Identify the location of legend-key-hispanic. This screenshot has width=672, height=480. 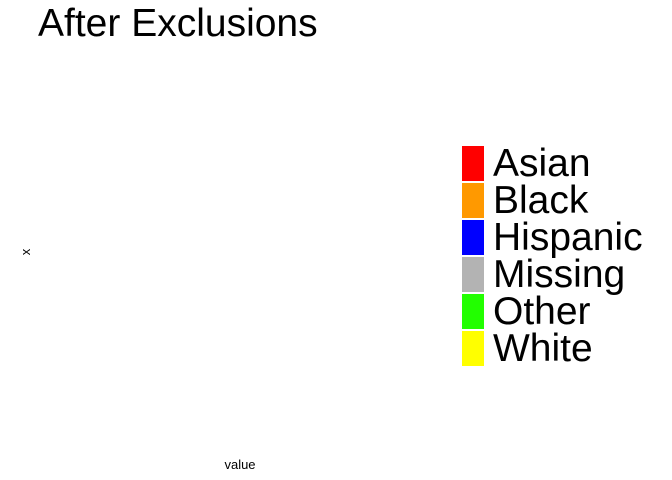
(473, 237).